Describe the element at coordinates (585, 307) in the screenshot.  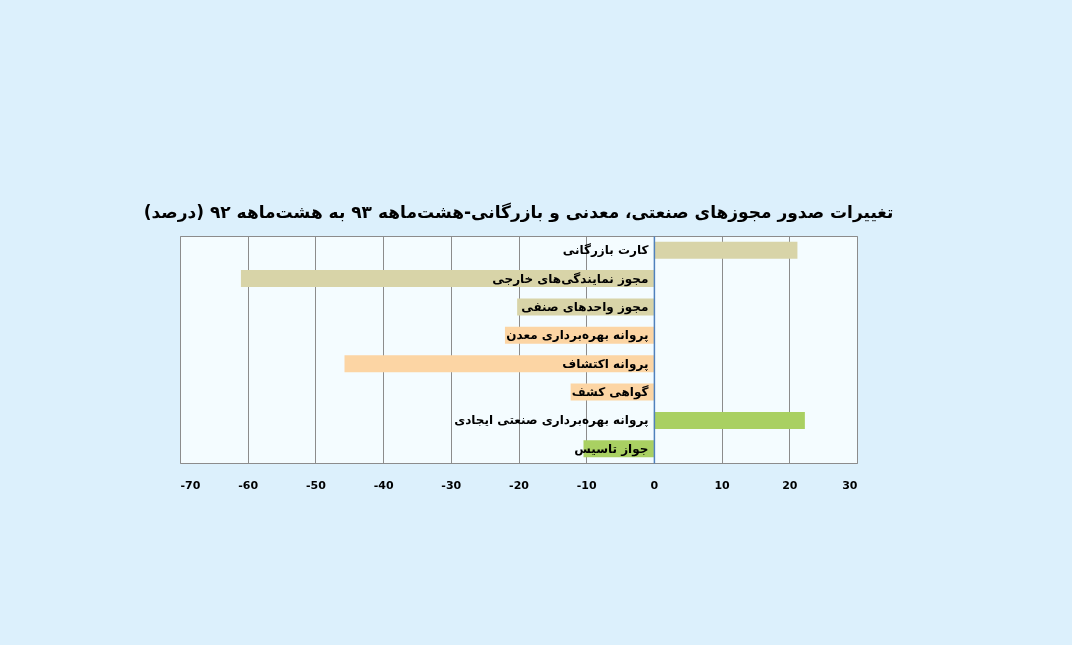
I see `y-tick-label: مجوز واحدهای صنفی` at that location.